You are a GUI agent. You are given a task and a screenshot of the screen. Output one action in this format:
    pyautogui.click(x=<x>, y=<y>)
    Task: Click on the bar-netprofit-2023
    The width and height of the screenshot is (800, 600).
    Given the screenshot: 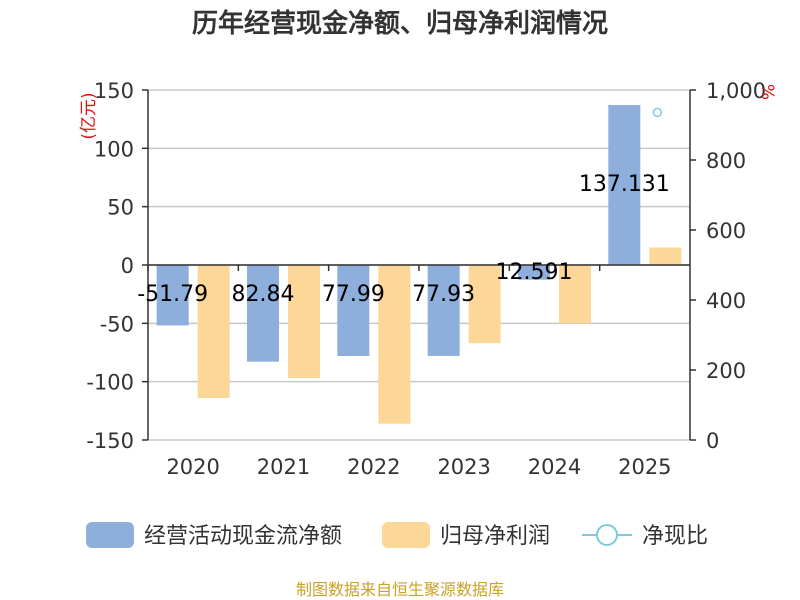 What is the action you would take?
    pyautogui.click(x=484, y=304)
    